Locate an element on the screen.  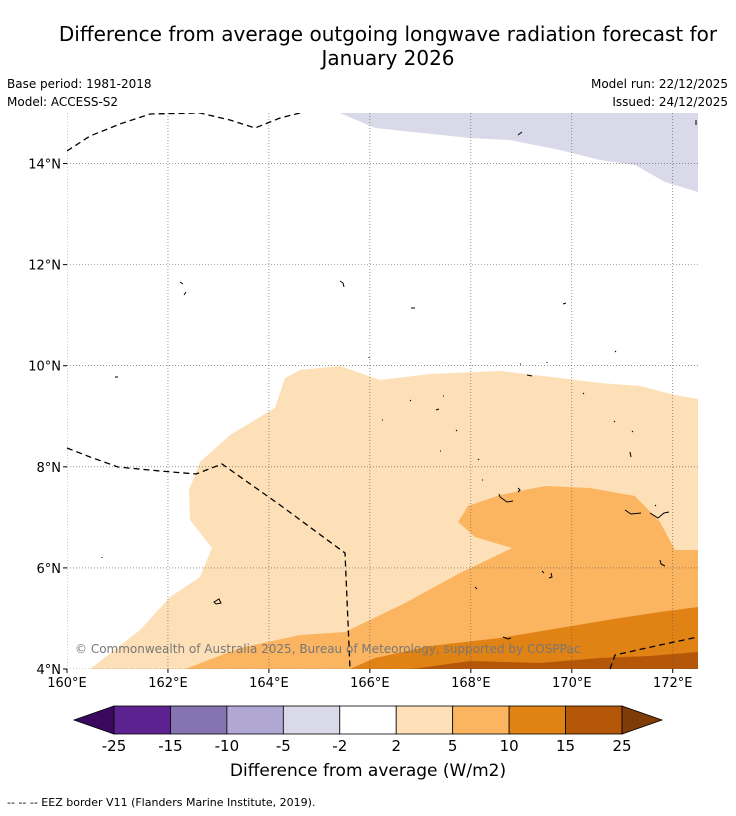
lat-tick-label: 10°N is located at coordinates (44, 367).